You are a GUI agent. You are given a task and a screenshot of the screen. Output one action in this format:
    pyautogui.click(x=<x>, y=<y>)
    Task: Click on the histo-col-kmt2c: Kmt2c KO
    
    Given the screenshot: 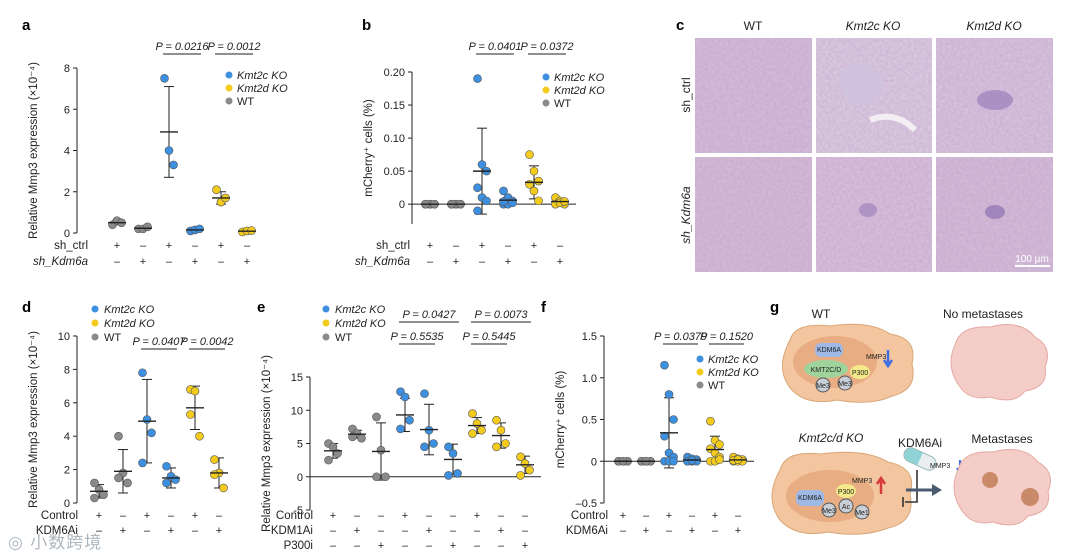 What is the action you would take?
    pyautogui.click(x=873, y=26)
    